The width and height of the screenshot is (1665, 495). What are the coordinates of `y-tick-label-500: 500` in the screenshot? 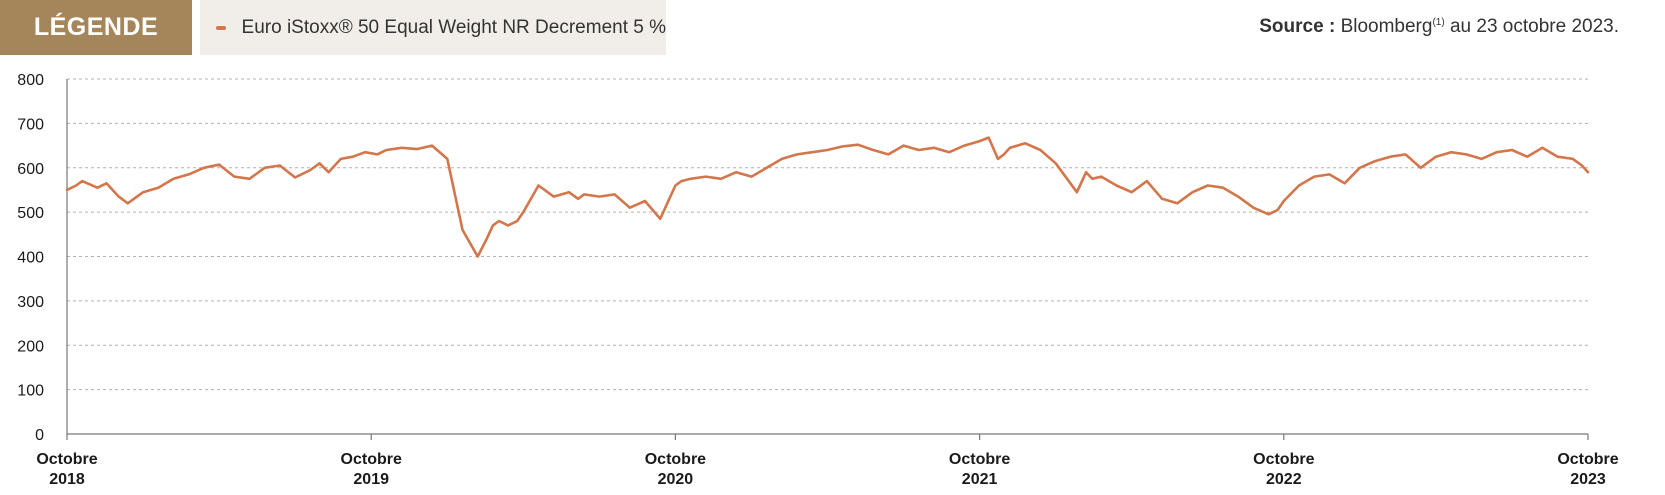 It's located at (30, 213).